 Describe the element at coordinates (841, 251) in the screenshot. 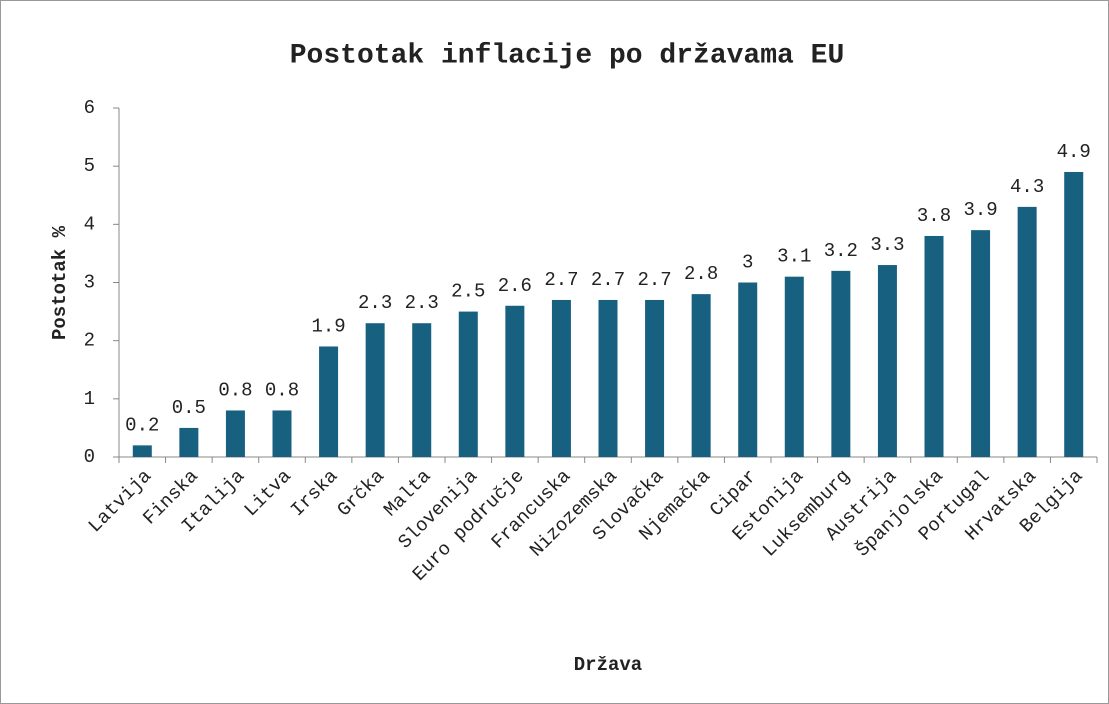

I see `data-label: 3.2` at that location.